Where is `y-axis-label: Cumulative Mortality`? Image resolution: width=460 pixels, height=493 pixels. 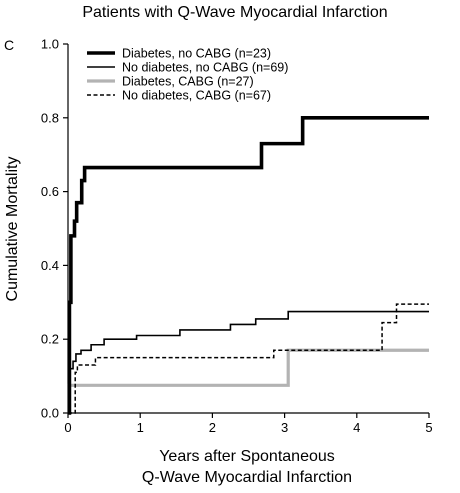
y-axis-label: Cumulative Mortality is located at coordinates (12, 229).